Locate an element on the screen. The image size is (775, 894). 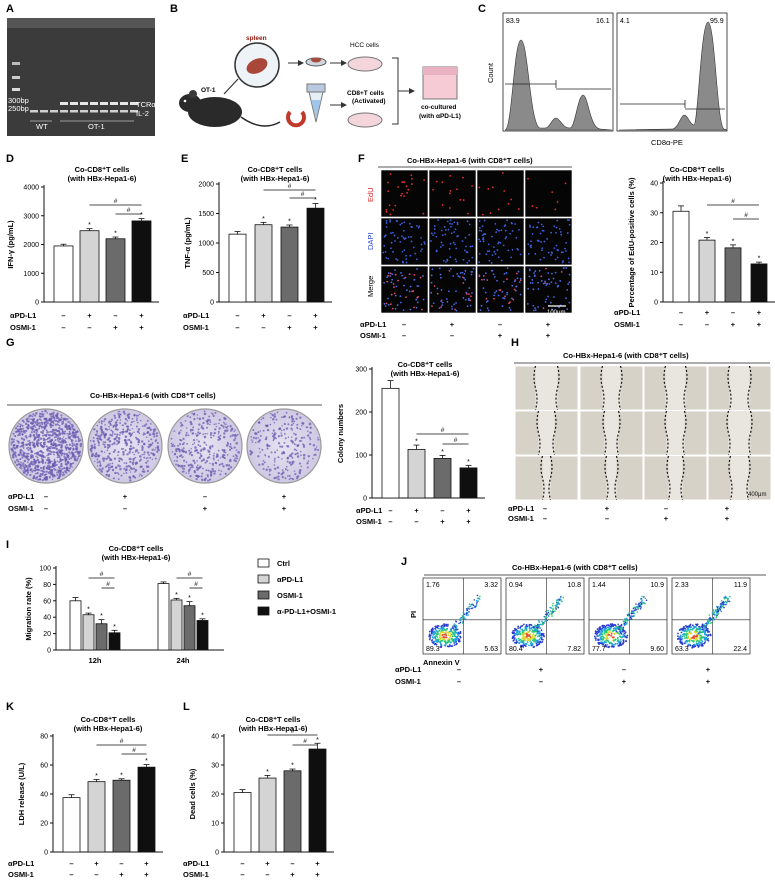
treatment-label-osmi: OSMI-1 is located at coordinates (196, 327).